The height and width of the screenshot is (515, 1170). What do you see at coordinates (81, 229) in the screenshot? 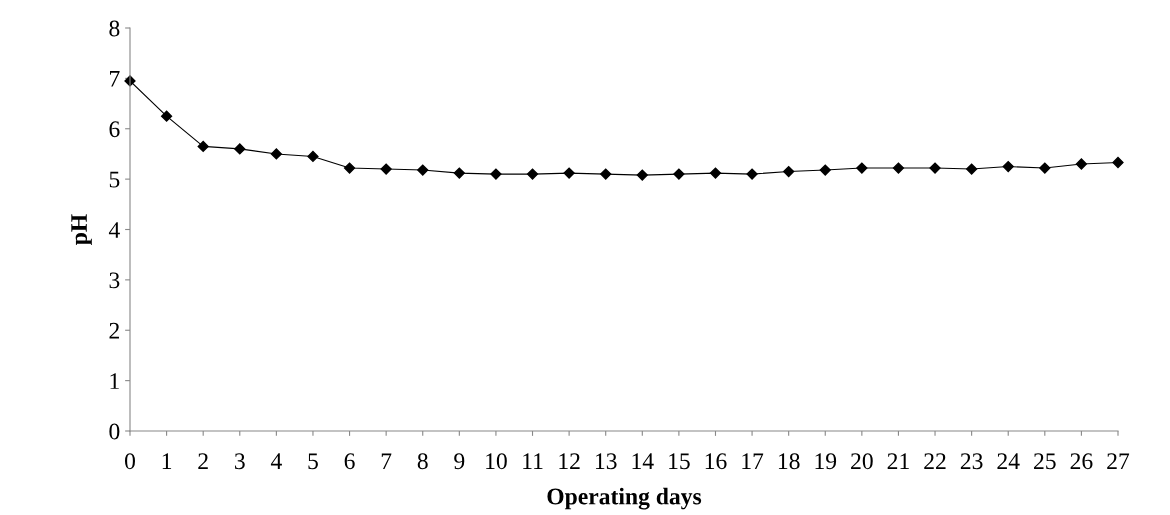
I see `y-axis-title: pH` at bounding box center [81, 229].